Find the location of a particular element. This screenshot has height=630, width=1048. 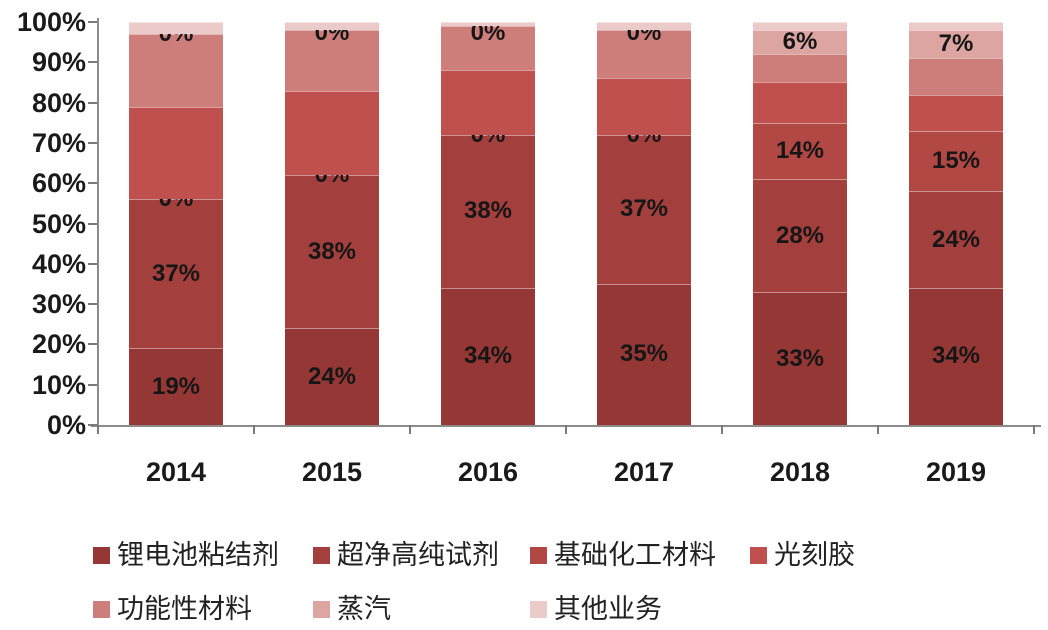

bar-2014: 19%37%0%0% is located at coordinates (176, 223).